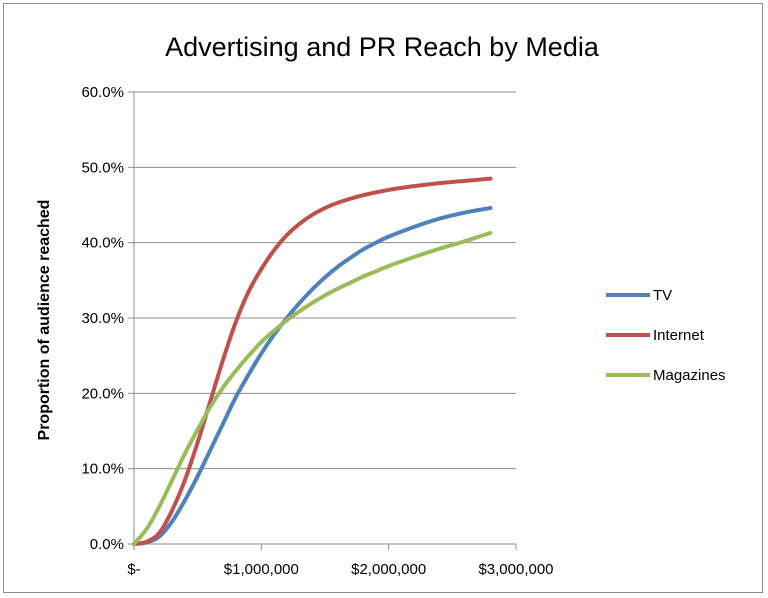 This screenshot has height=598, width=768. Describe the element at coordinates (102, 167) in the screenshot. I see `y-tick-label-5: 50.0%` at that location.